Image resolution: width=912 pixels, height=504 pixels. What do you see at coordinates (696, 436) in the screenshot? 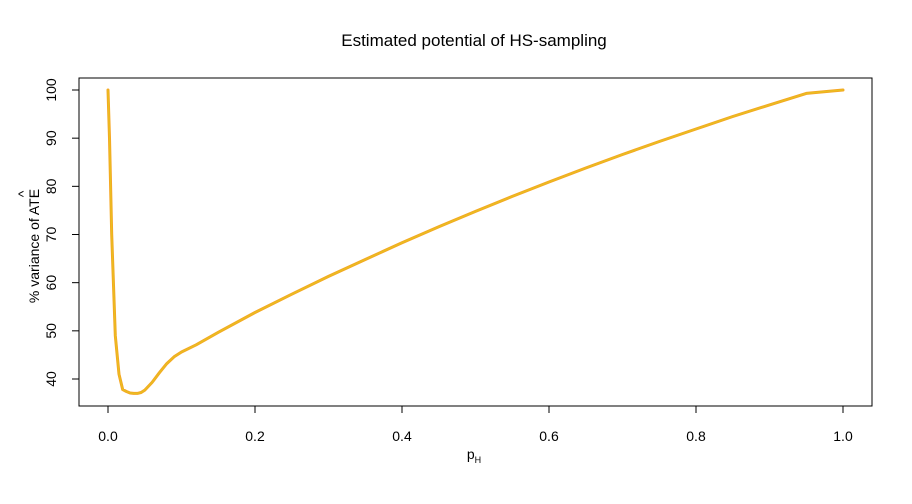
I see `x-tick-label: 0.8` at bounding box center [696, 436].